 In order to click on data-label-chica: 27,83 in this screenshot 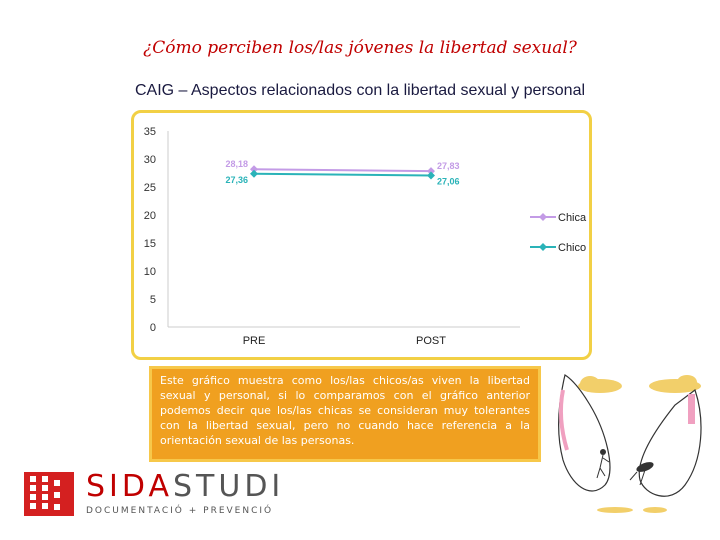, I will do `click(448, 166)`.